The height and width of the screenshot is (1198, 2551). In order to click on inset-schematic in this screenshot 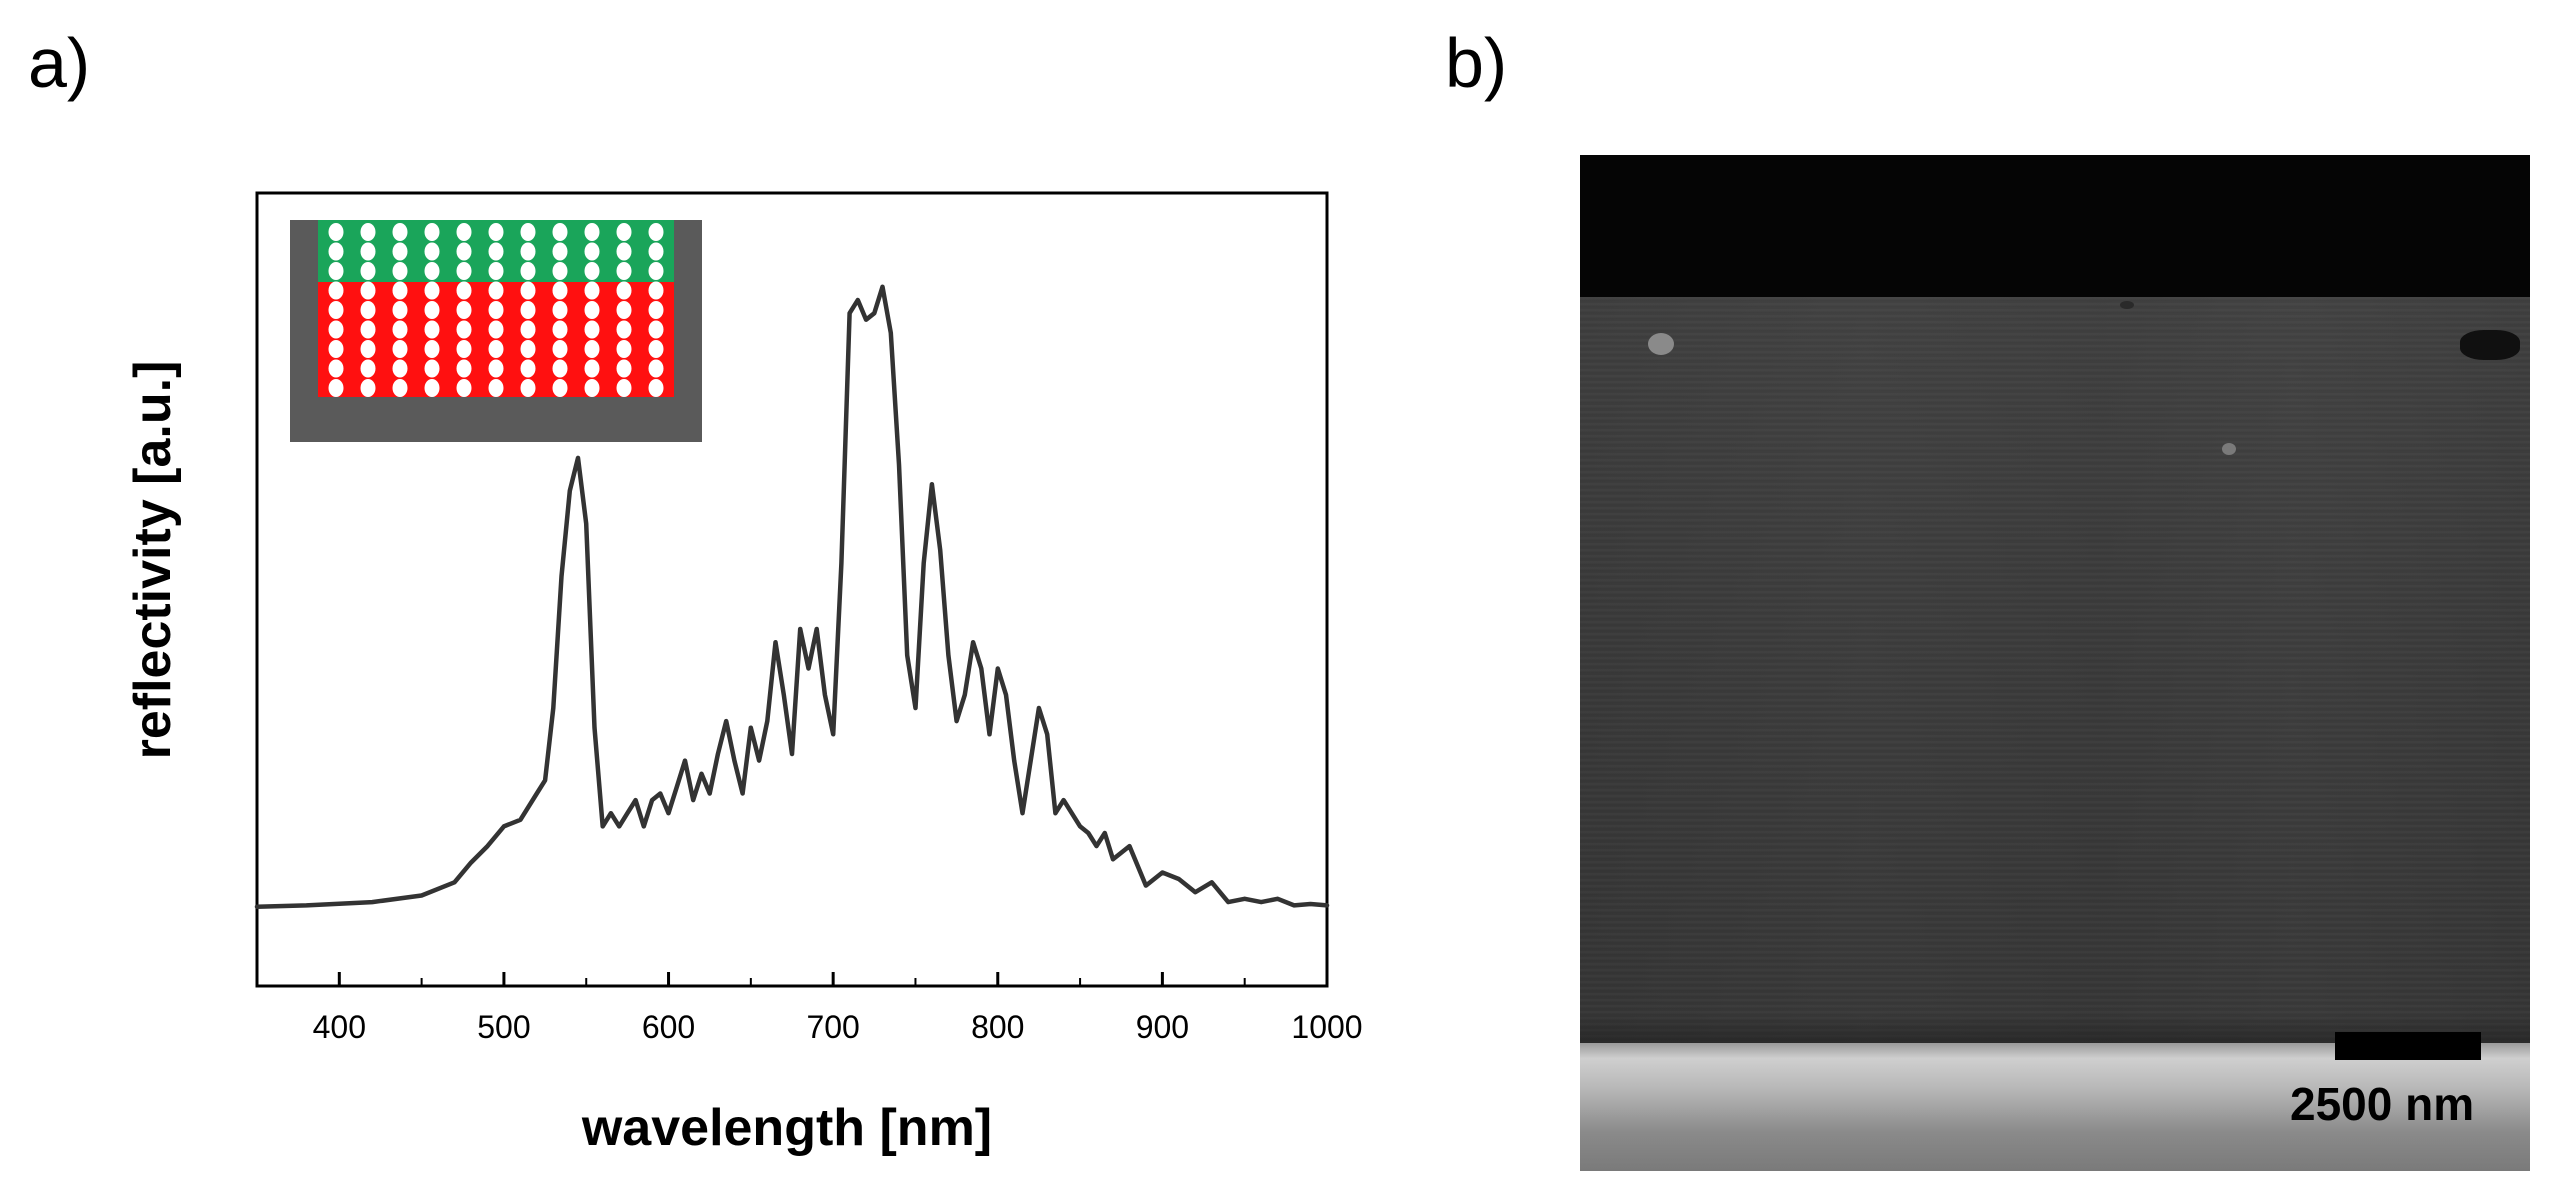, I will do `click(496, 331)`.